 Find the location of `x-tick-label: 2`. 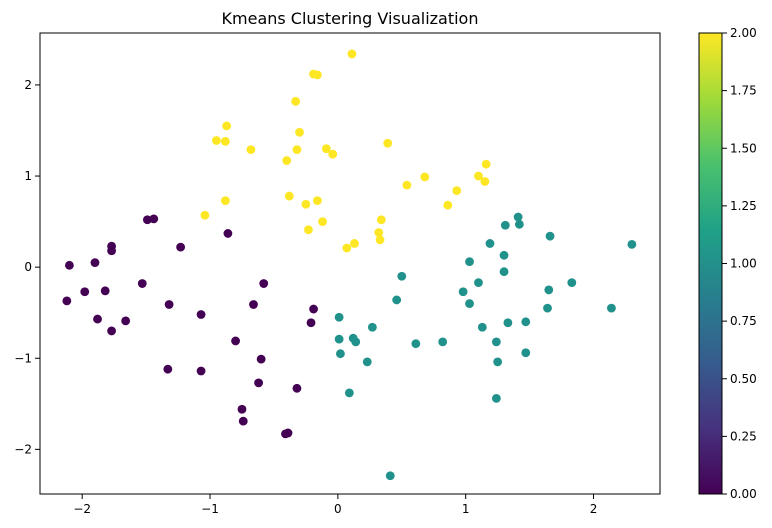

x-tick-label: 2 is located at coordinates (594, 509).